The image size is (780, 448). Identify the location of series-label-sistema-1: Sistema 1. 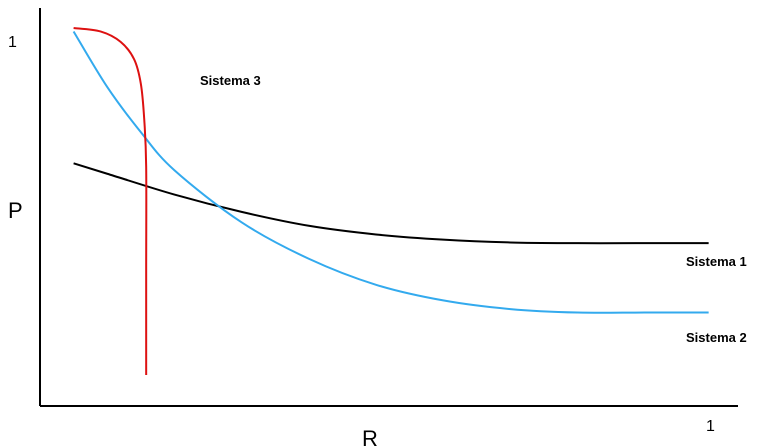
(716, 261).